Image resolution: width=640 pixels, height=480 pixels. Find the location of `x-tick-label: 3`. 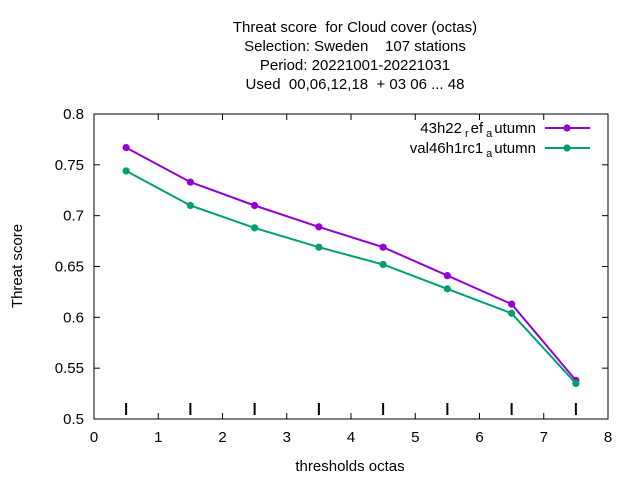

x-tick-label: 3 is located at coordinates (287, 437).